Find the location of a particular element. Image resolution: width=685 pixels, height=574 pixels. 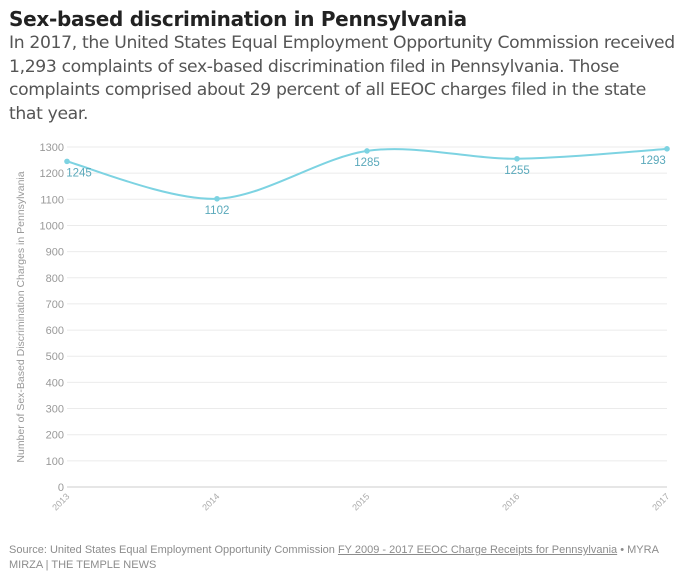

y-tick-label: 800 is located at coordinates (55, 279).